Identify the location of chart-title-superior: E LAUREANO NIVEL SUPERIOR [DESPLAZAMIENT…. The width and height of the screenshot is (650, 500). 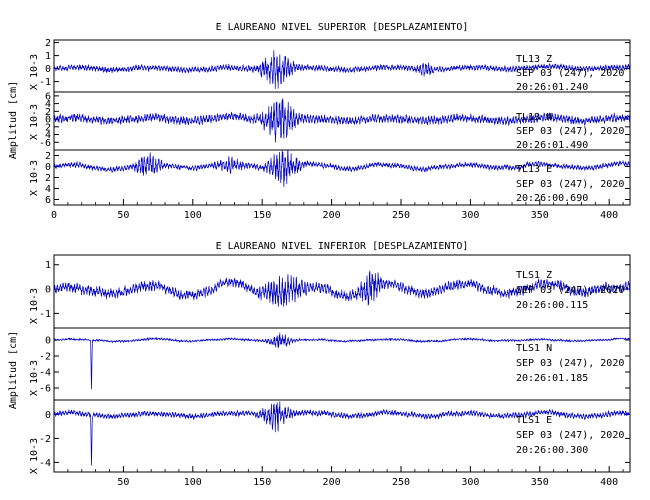
(342, 27).